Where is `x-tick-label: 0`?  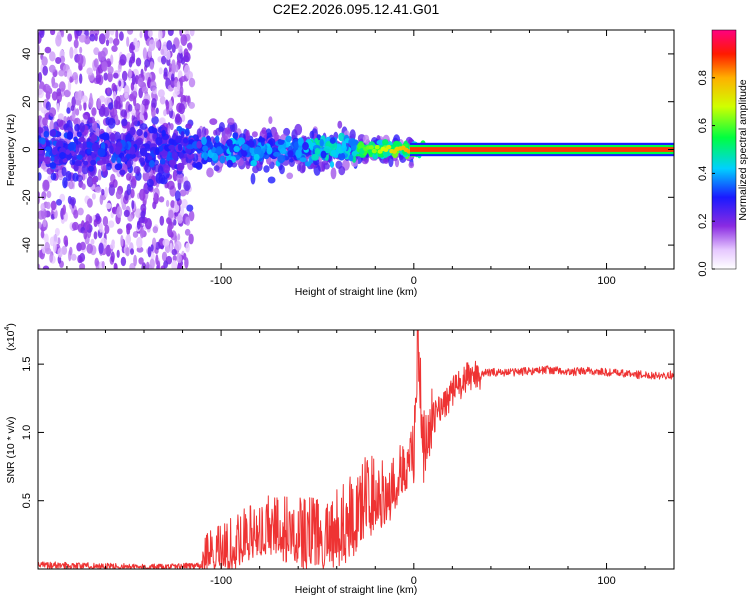 x-tick-label: 0 is located at coordinates (414, 581).